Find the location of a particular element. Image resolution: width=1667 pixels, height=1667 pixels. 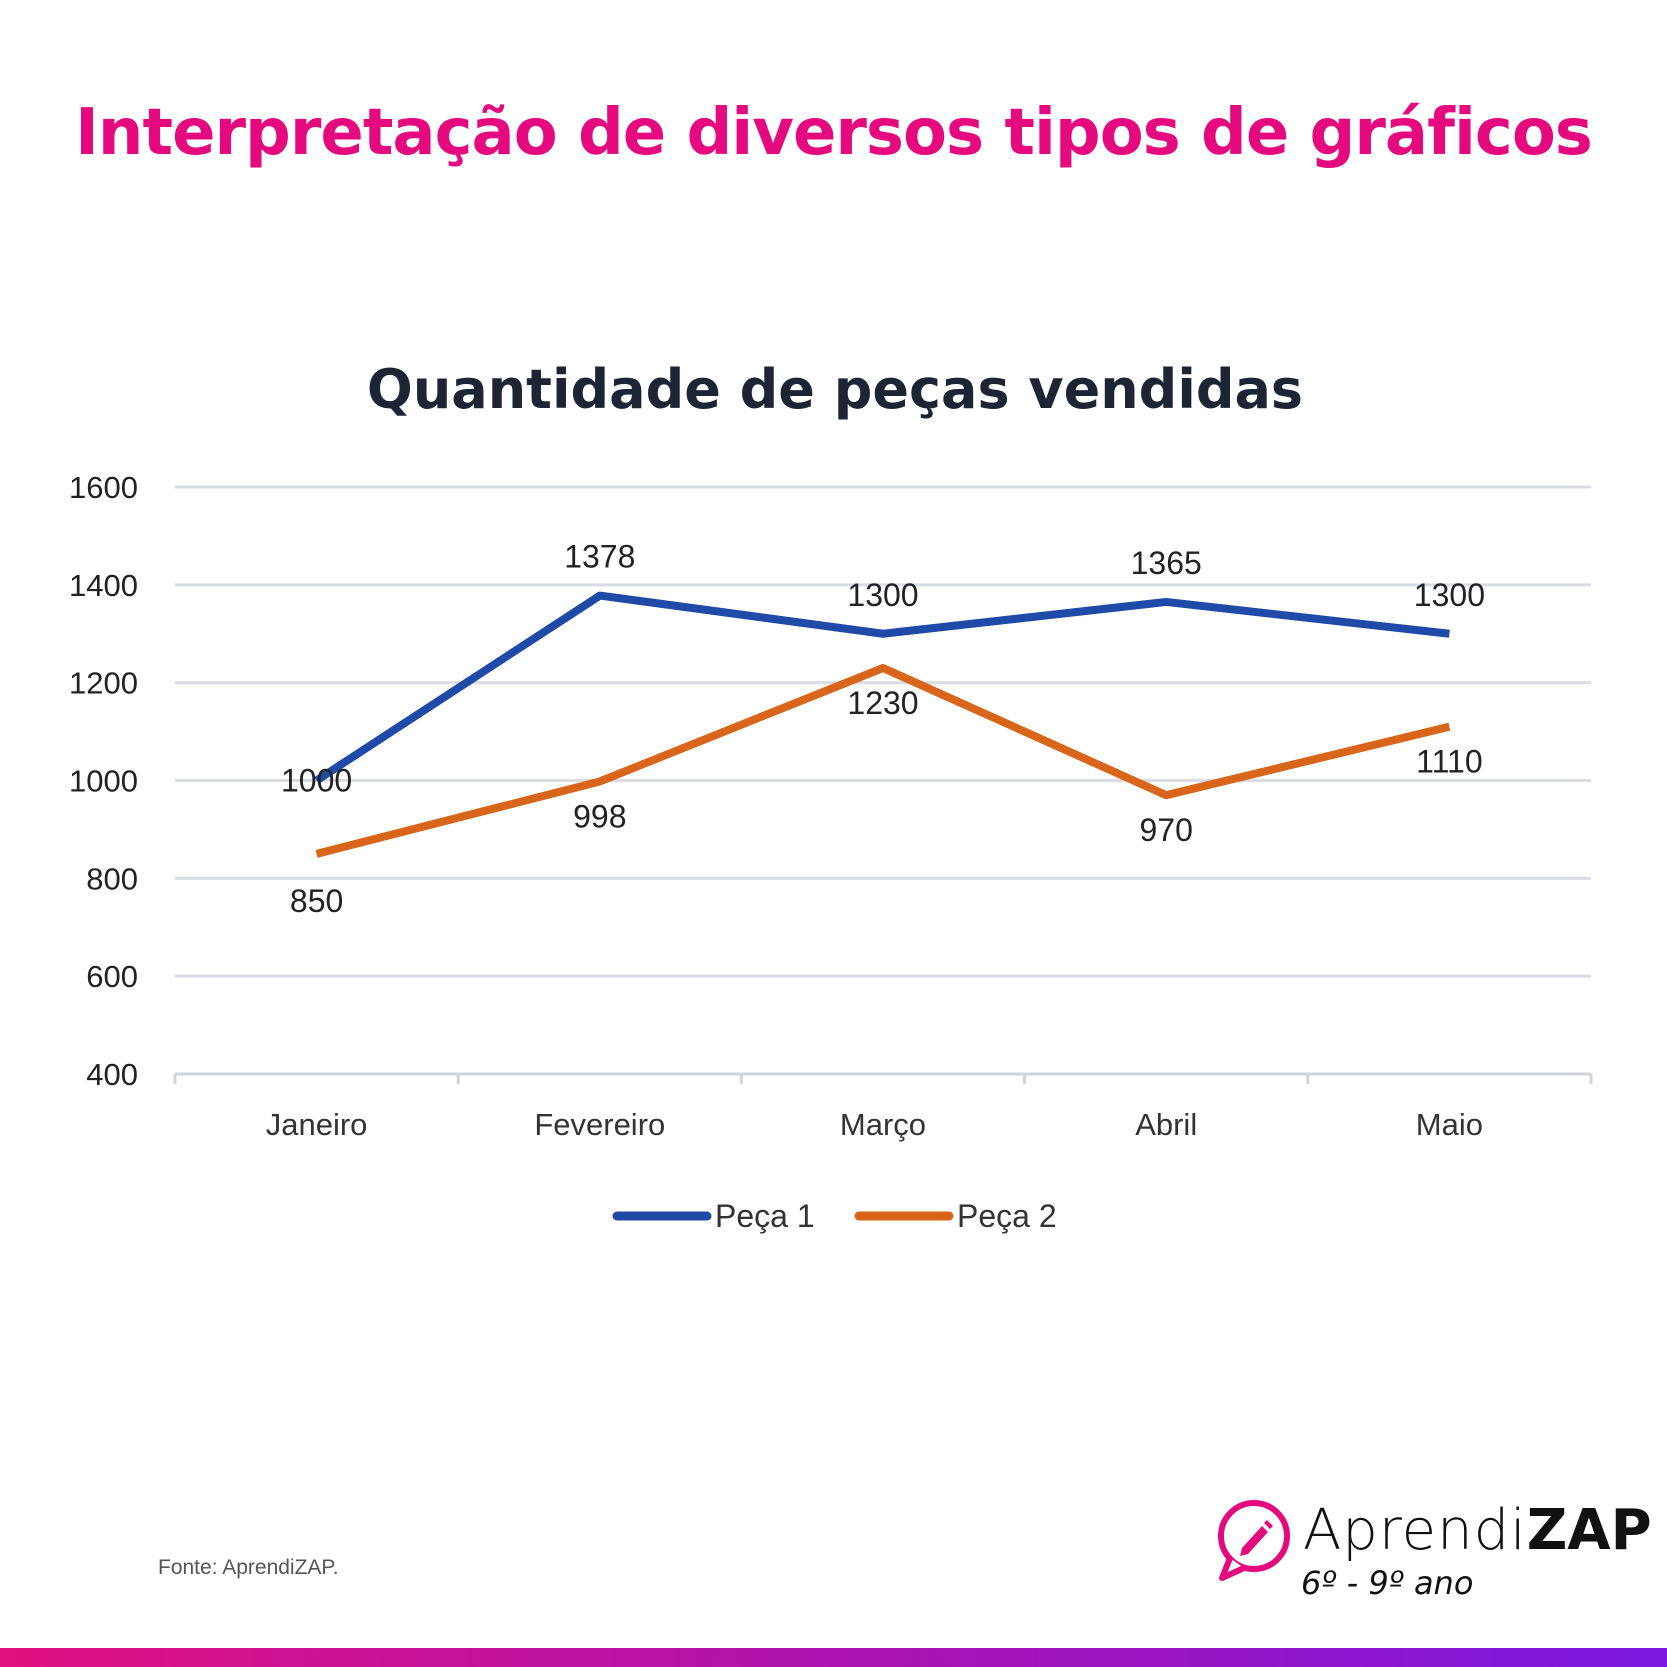

data-label: 998 is located at coordinates (599, 816).